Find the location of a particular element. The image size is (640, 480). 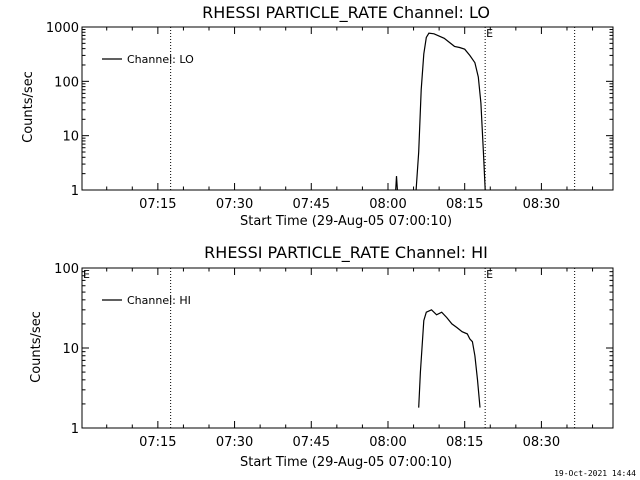

y-tick-label: 1000 is located at coordinates (62, 28).